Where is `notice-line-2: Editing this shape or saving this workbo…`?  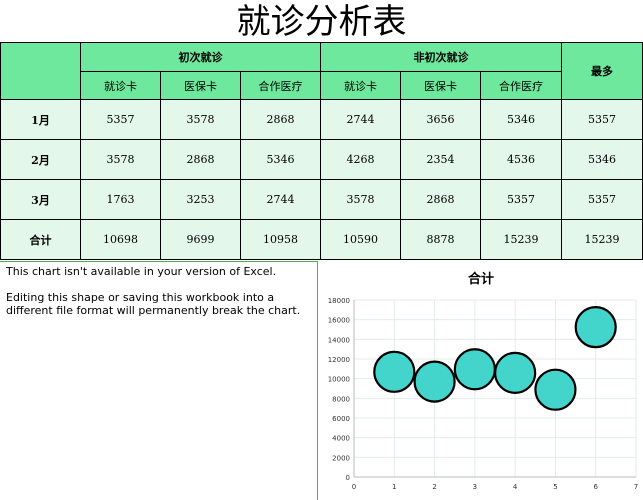 notice-line-2: Editing this shape or saving this workbo… is located at coordinates (153, 304).